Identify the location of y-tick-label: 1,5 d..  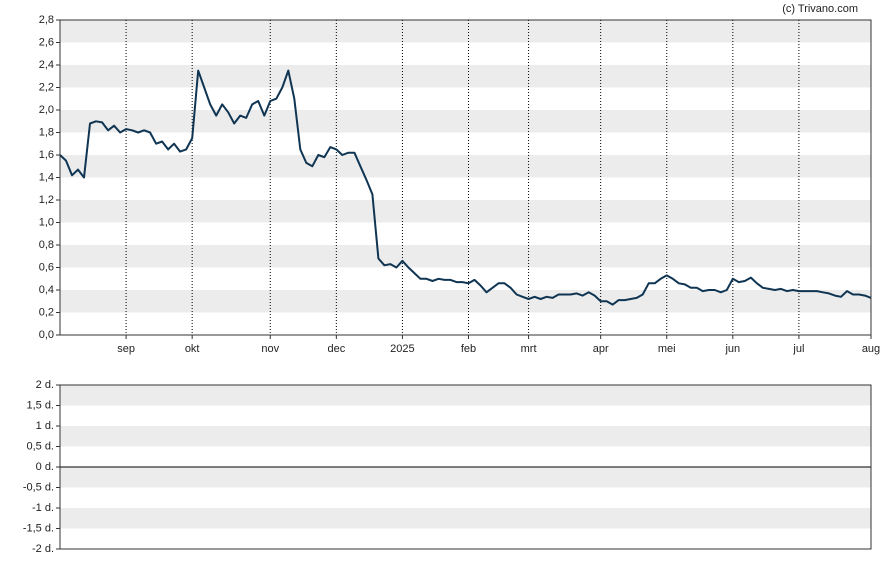
(40, 405).